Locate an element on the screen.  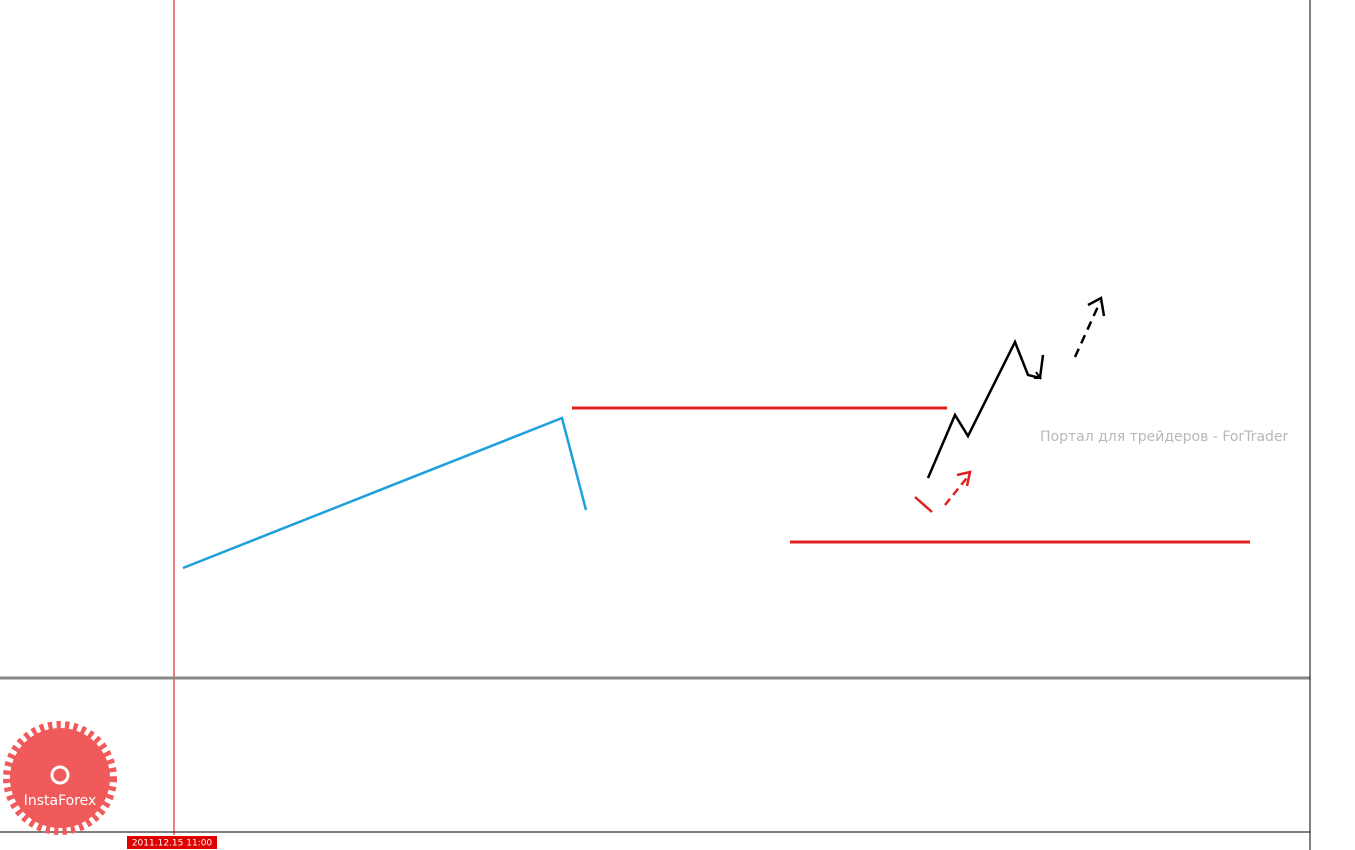
logo-icon is located at coordinates (60, 775).